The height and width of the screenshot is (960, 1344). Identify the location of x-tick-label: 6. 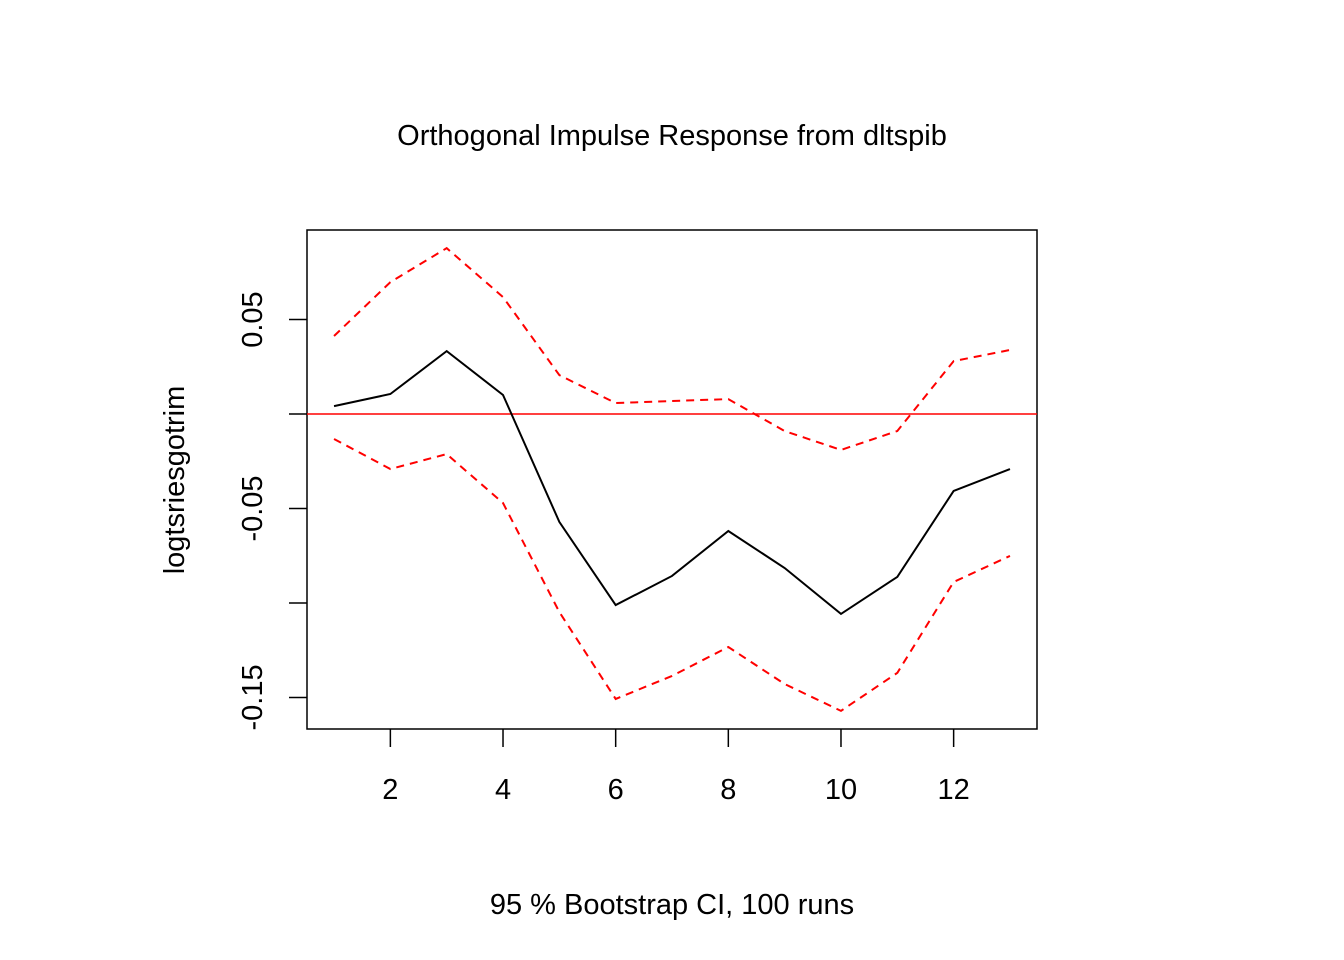
(616, 790).